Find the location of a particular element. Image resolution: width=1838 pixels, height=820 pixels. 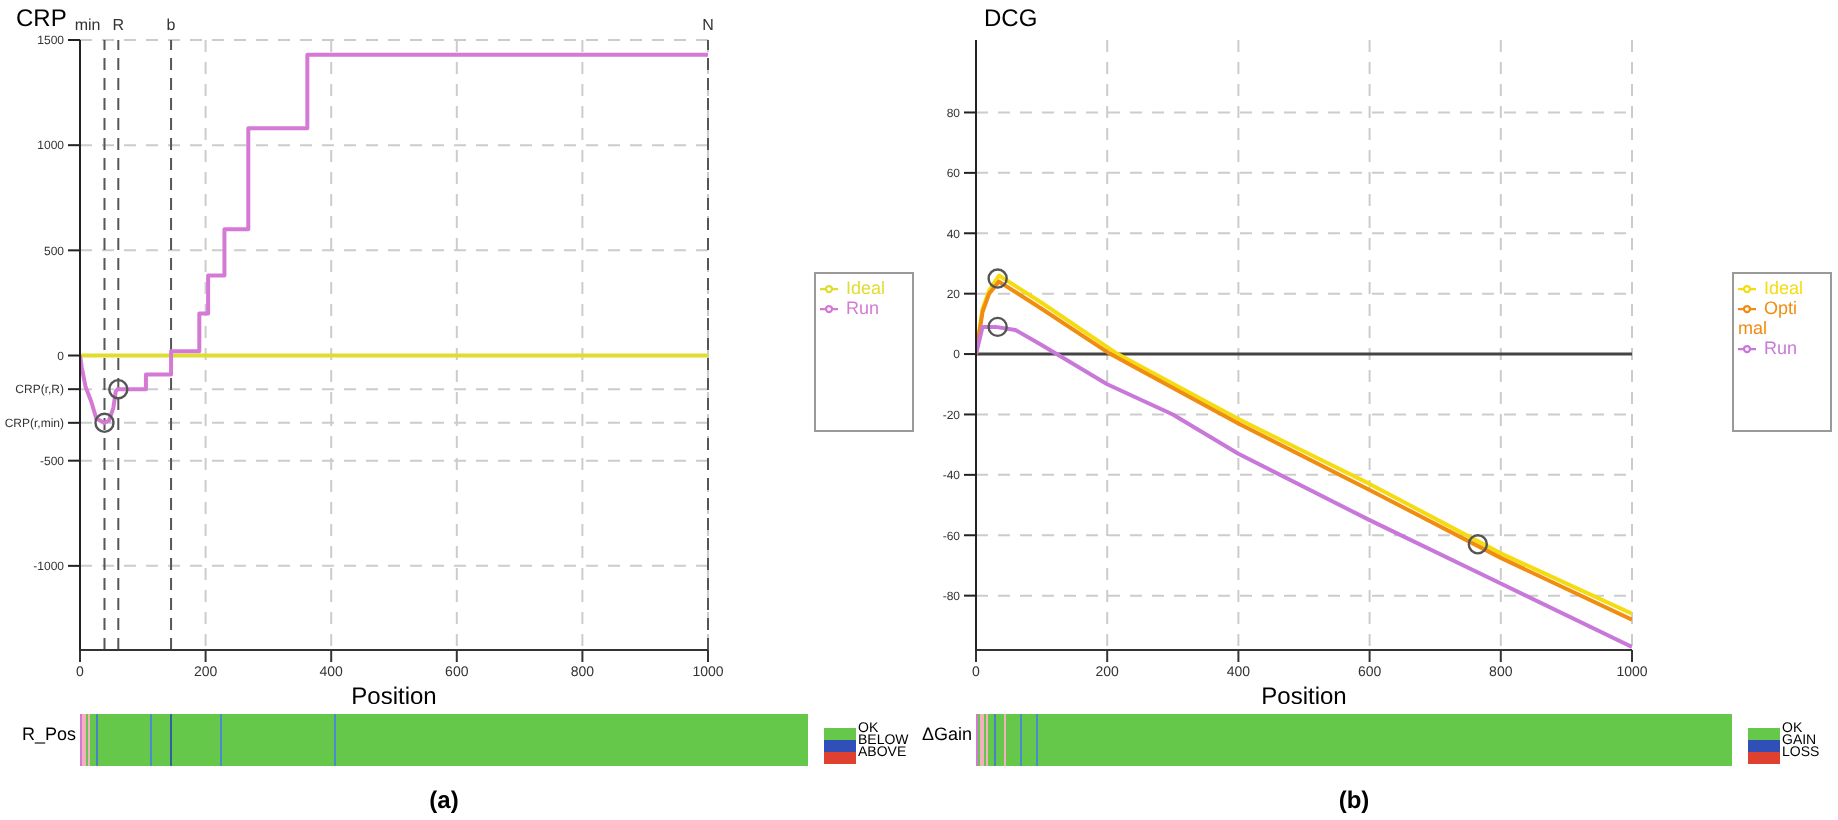

legend-label: Optimal is located at coordinates (1768, 318).